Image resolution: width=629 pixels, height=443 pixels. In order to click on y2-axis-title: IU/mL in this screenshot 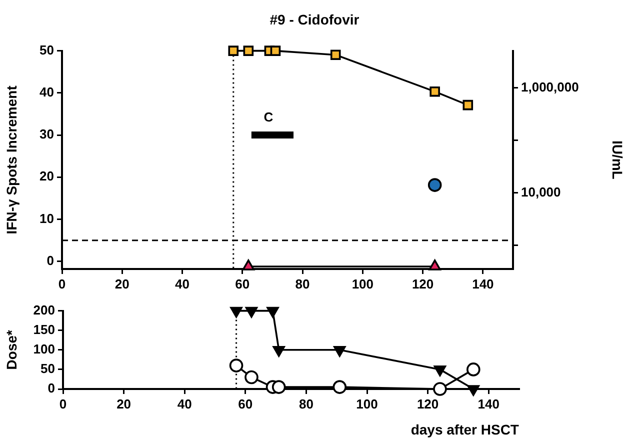, I will do `click(618, 160)`.